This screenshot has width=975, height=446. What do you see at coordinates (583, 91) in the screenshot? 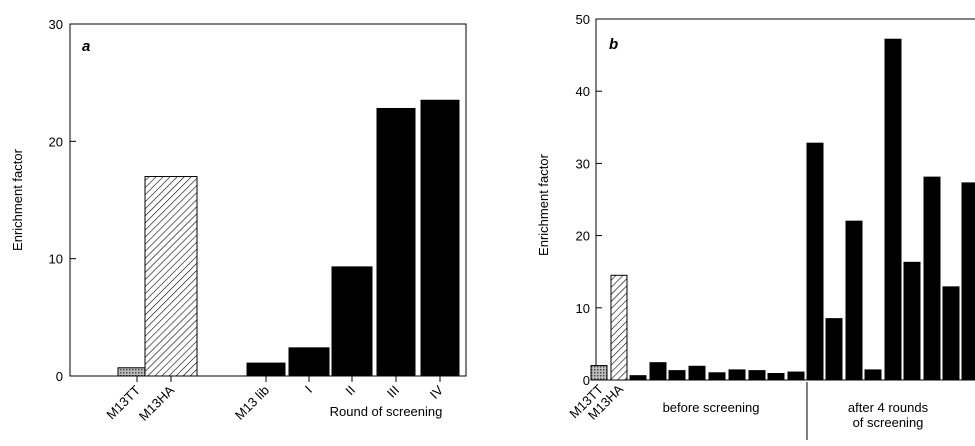
I see `y-tick-label: 40` at bounding box center [583, 91].